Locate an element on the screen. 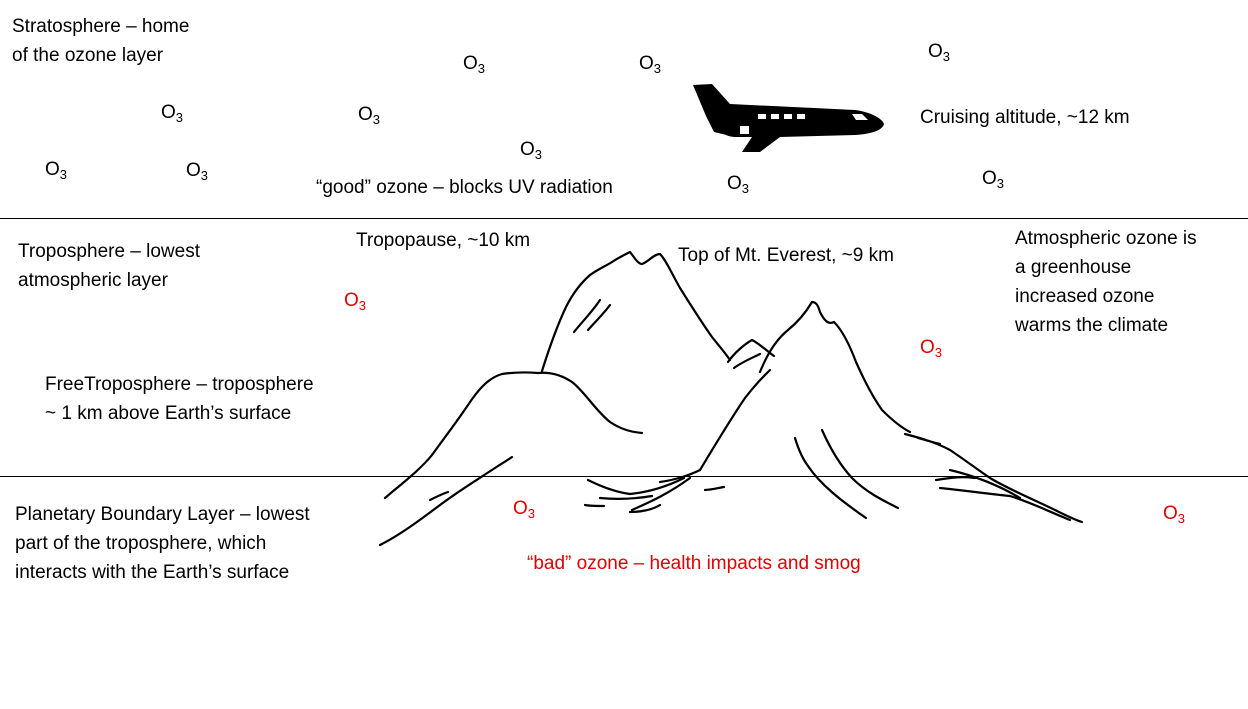 The height and width of the screenshot is (709, 1248). stratosphere-label-line2: of the ozone layer is located at coordinates (88, 55).